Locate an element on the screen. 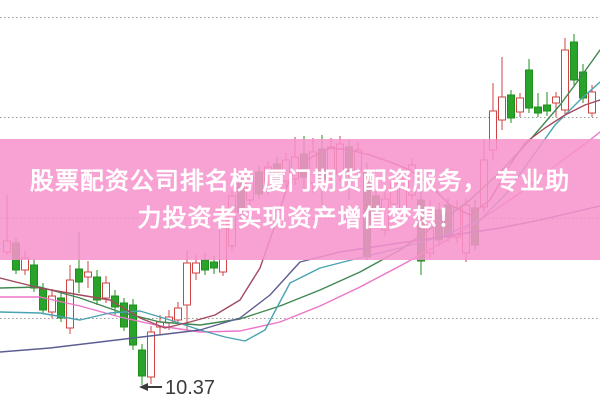  low-annotation: 10.37 is located at coordinates (177, 388).